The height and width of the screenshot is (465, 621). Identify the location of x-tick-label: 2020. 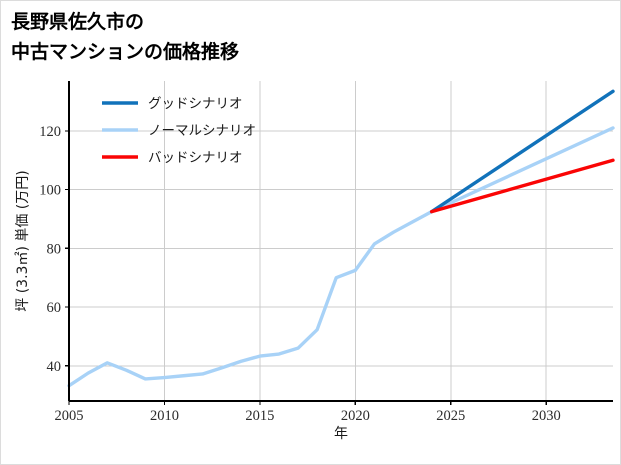
(355, 416).